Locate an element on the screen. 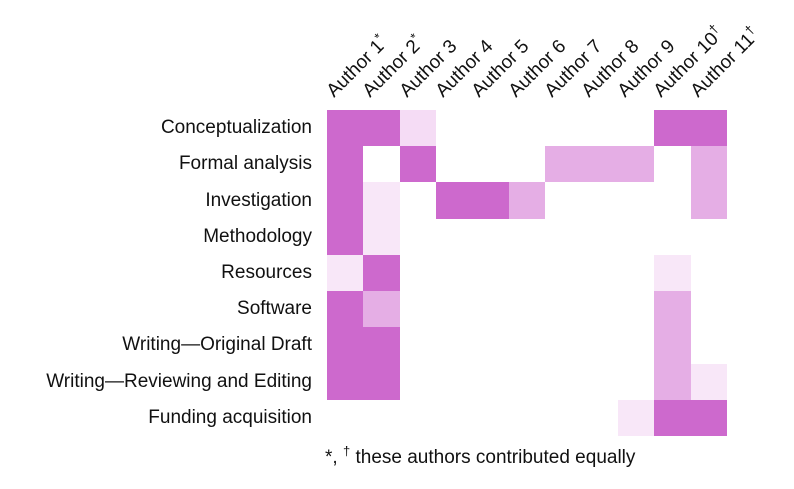  footnote-star: *, is located at coordinates (331, 457).